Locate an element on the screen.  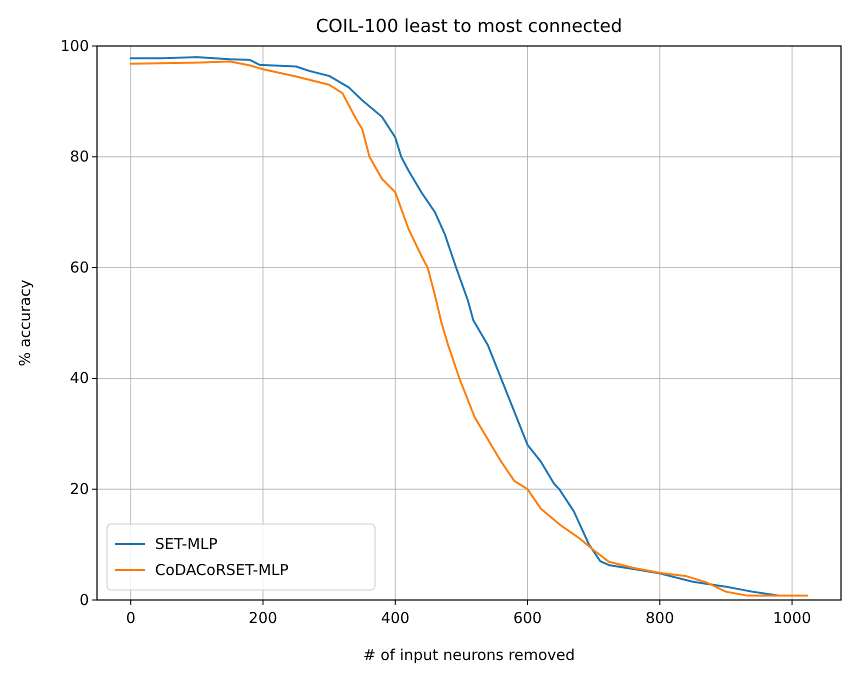
x-tick-label: 600 is located at coordinates (527, 618).